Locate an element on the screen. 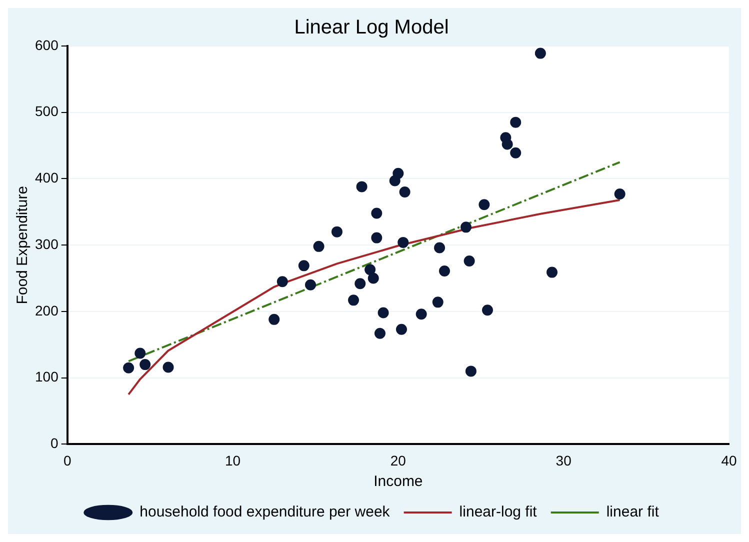  chart-title: Linear Log Model is located at coordinates (371, 27).